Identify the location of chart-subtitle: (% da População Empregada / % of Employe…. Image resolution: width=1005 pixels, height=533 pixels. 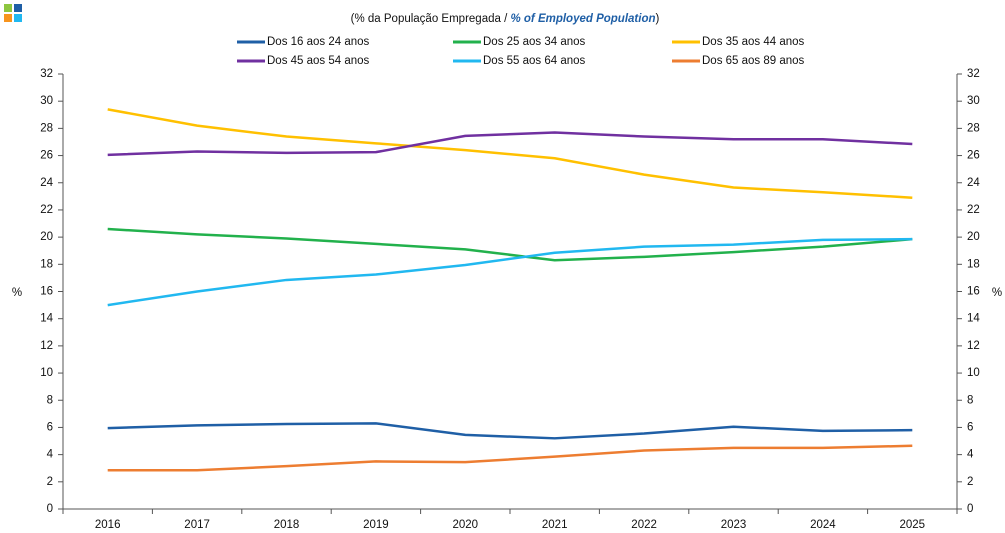
(505, 19).